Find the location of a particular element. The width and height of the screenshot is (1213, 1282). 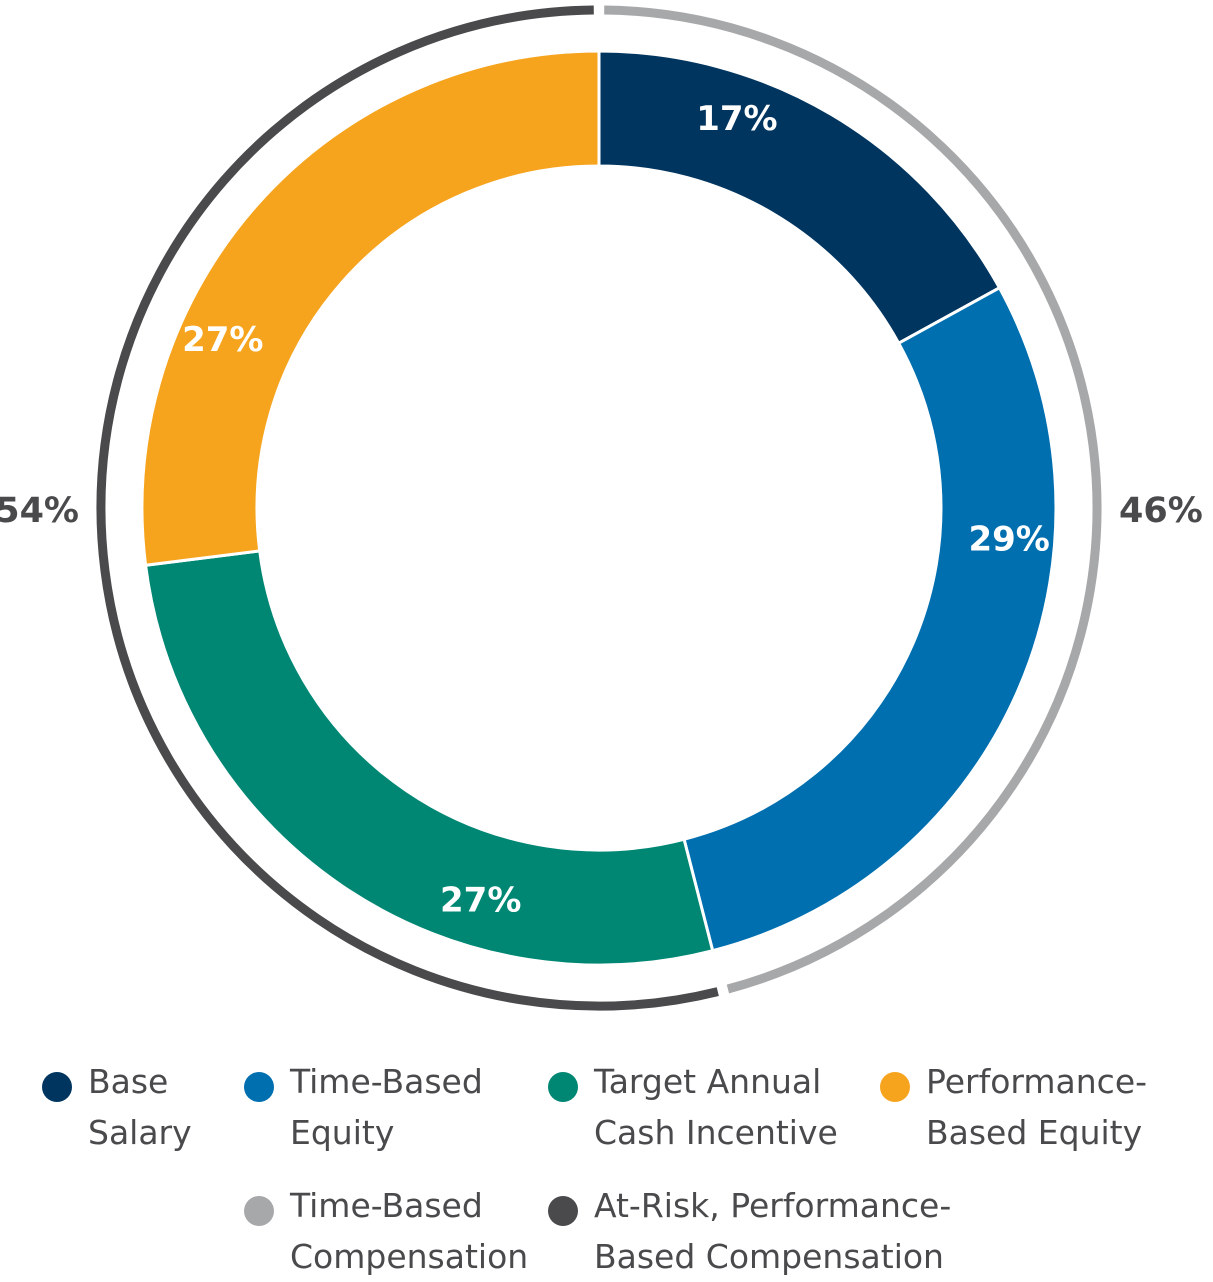

data-label-target-annual-cash-incentive: 27% is located at coordinates (480, 901).